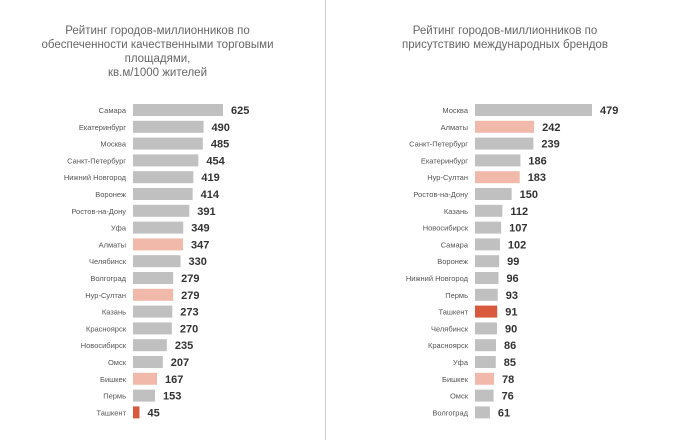 The image size is (680, 440). I want to click on divider, so click(325, 220).